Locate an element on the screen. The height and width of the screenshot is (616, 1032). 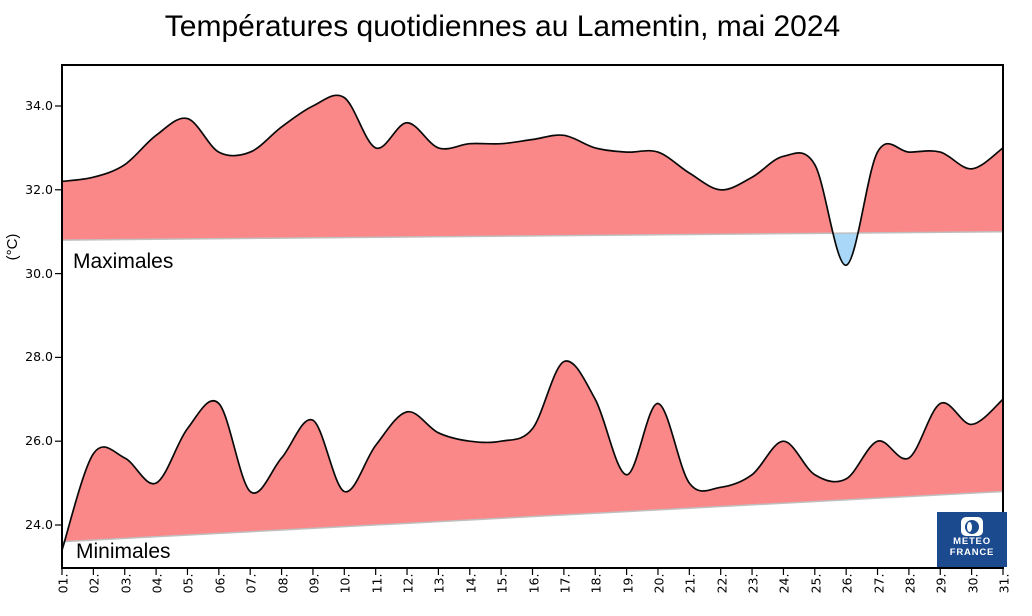
logo-text-line1: METEO is located at coordinates (972, 541).